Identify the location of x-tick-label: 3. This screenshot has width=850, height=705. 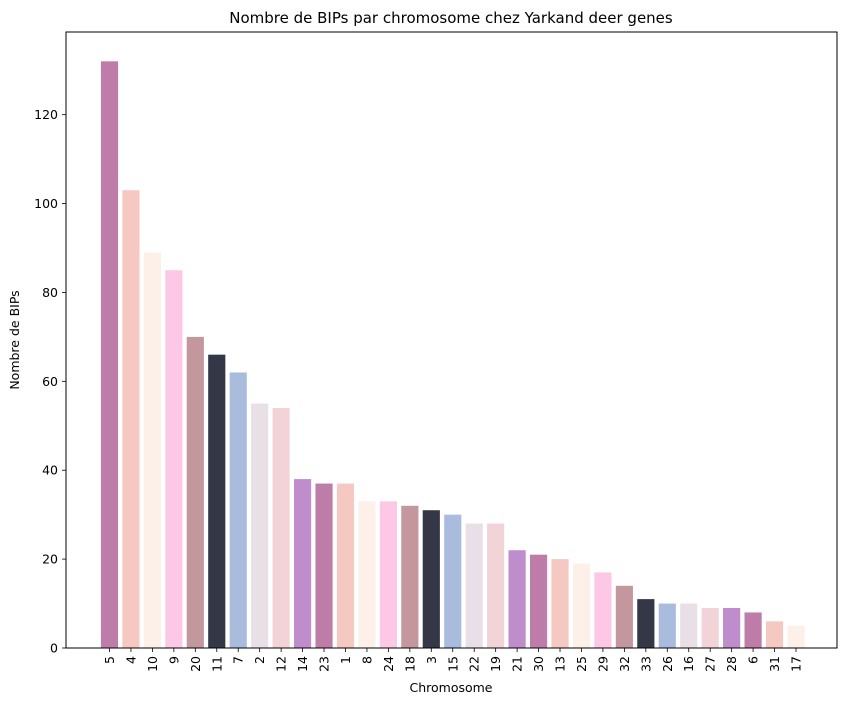
(431, 660).